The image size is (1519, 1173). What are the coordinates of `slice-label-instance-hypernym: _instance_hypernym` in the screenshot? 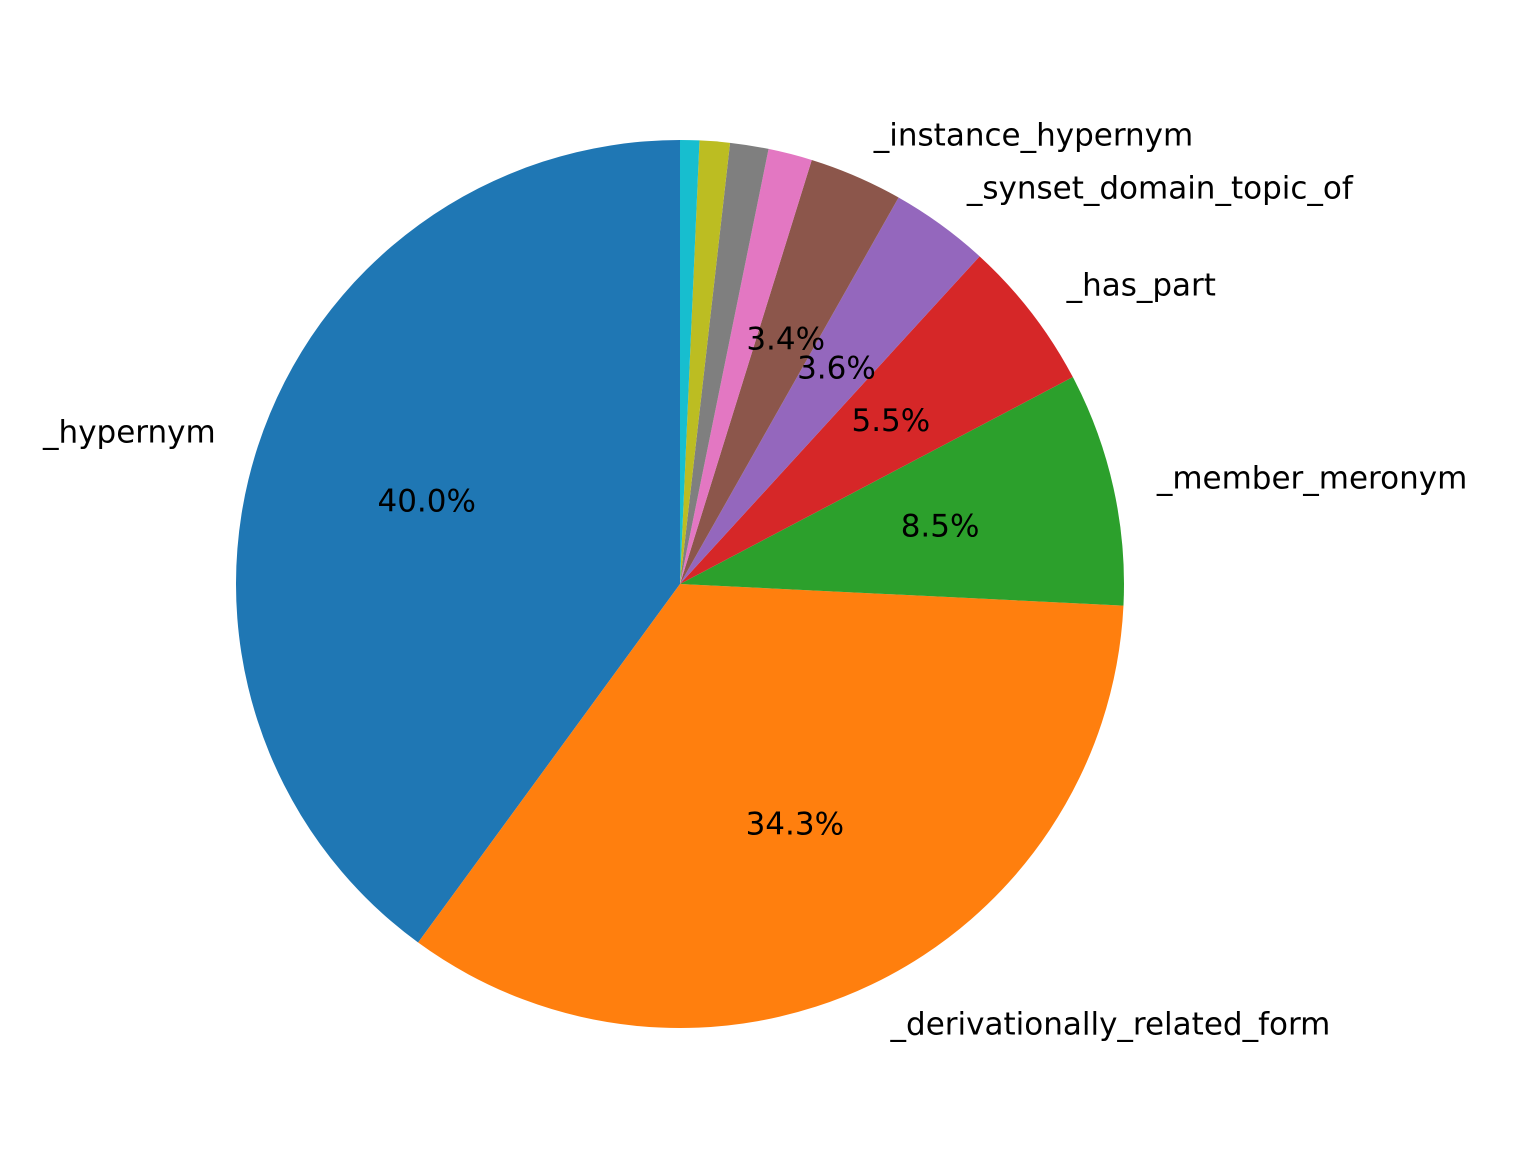 It's located at (1033, 136).